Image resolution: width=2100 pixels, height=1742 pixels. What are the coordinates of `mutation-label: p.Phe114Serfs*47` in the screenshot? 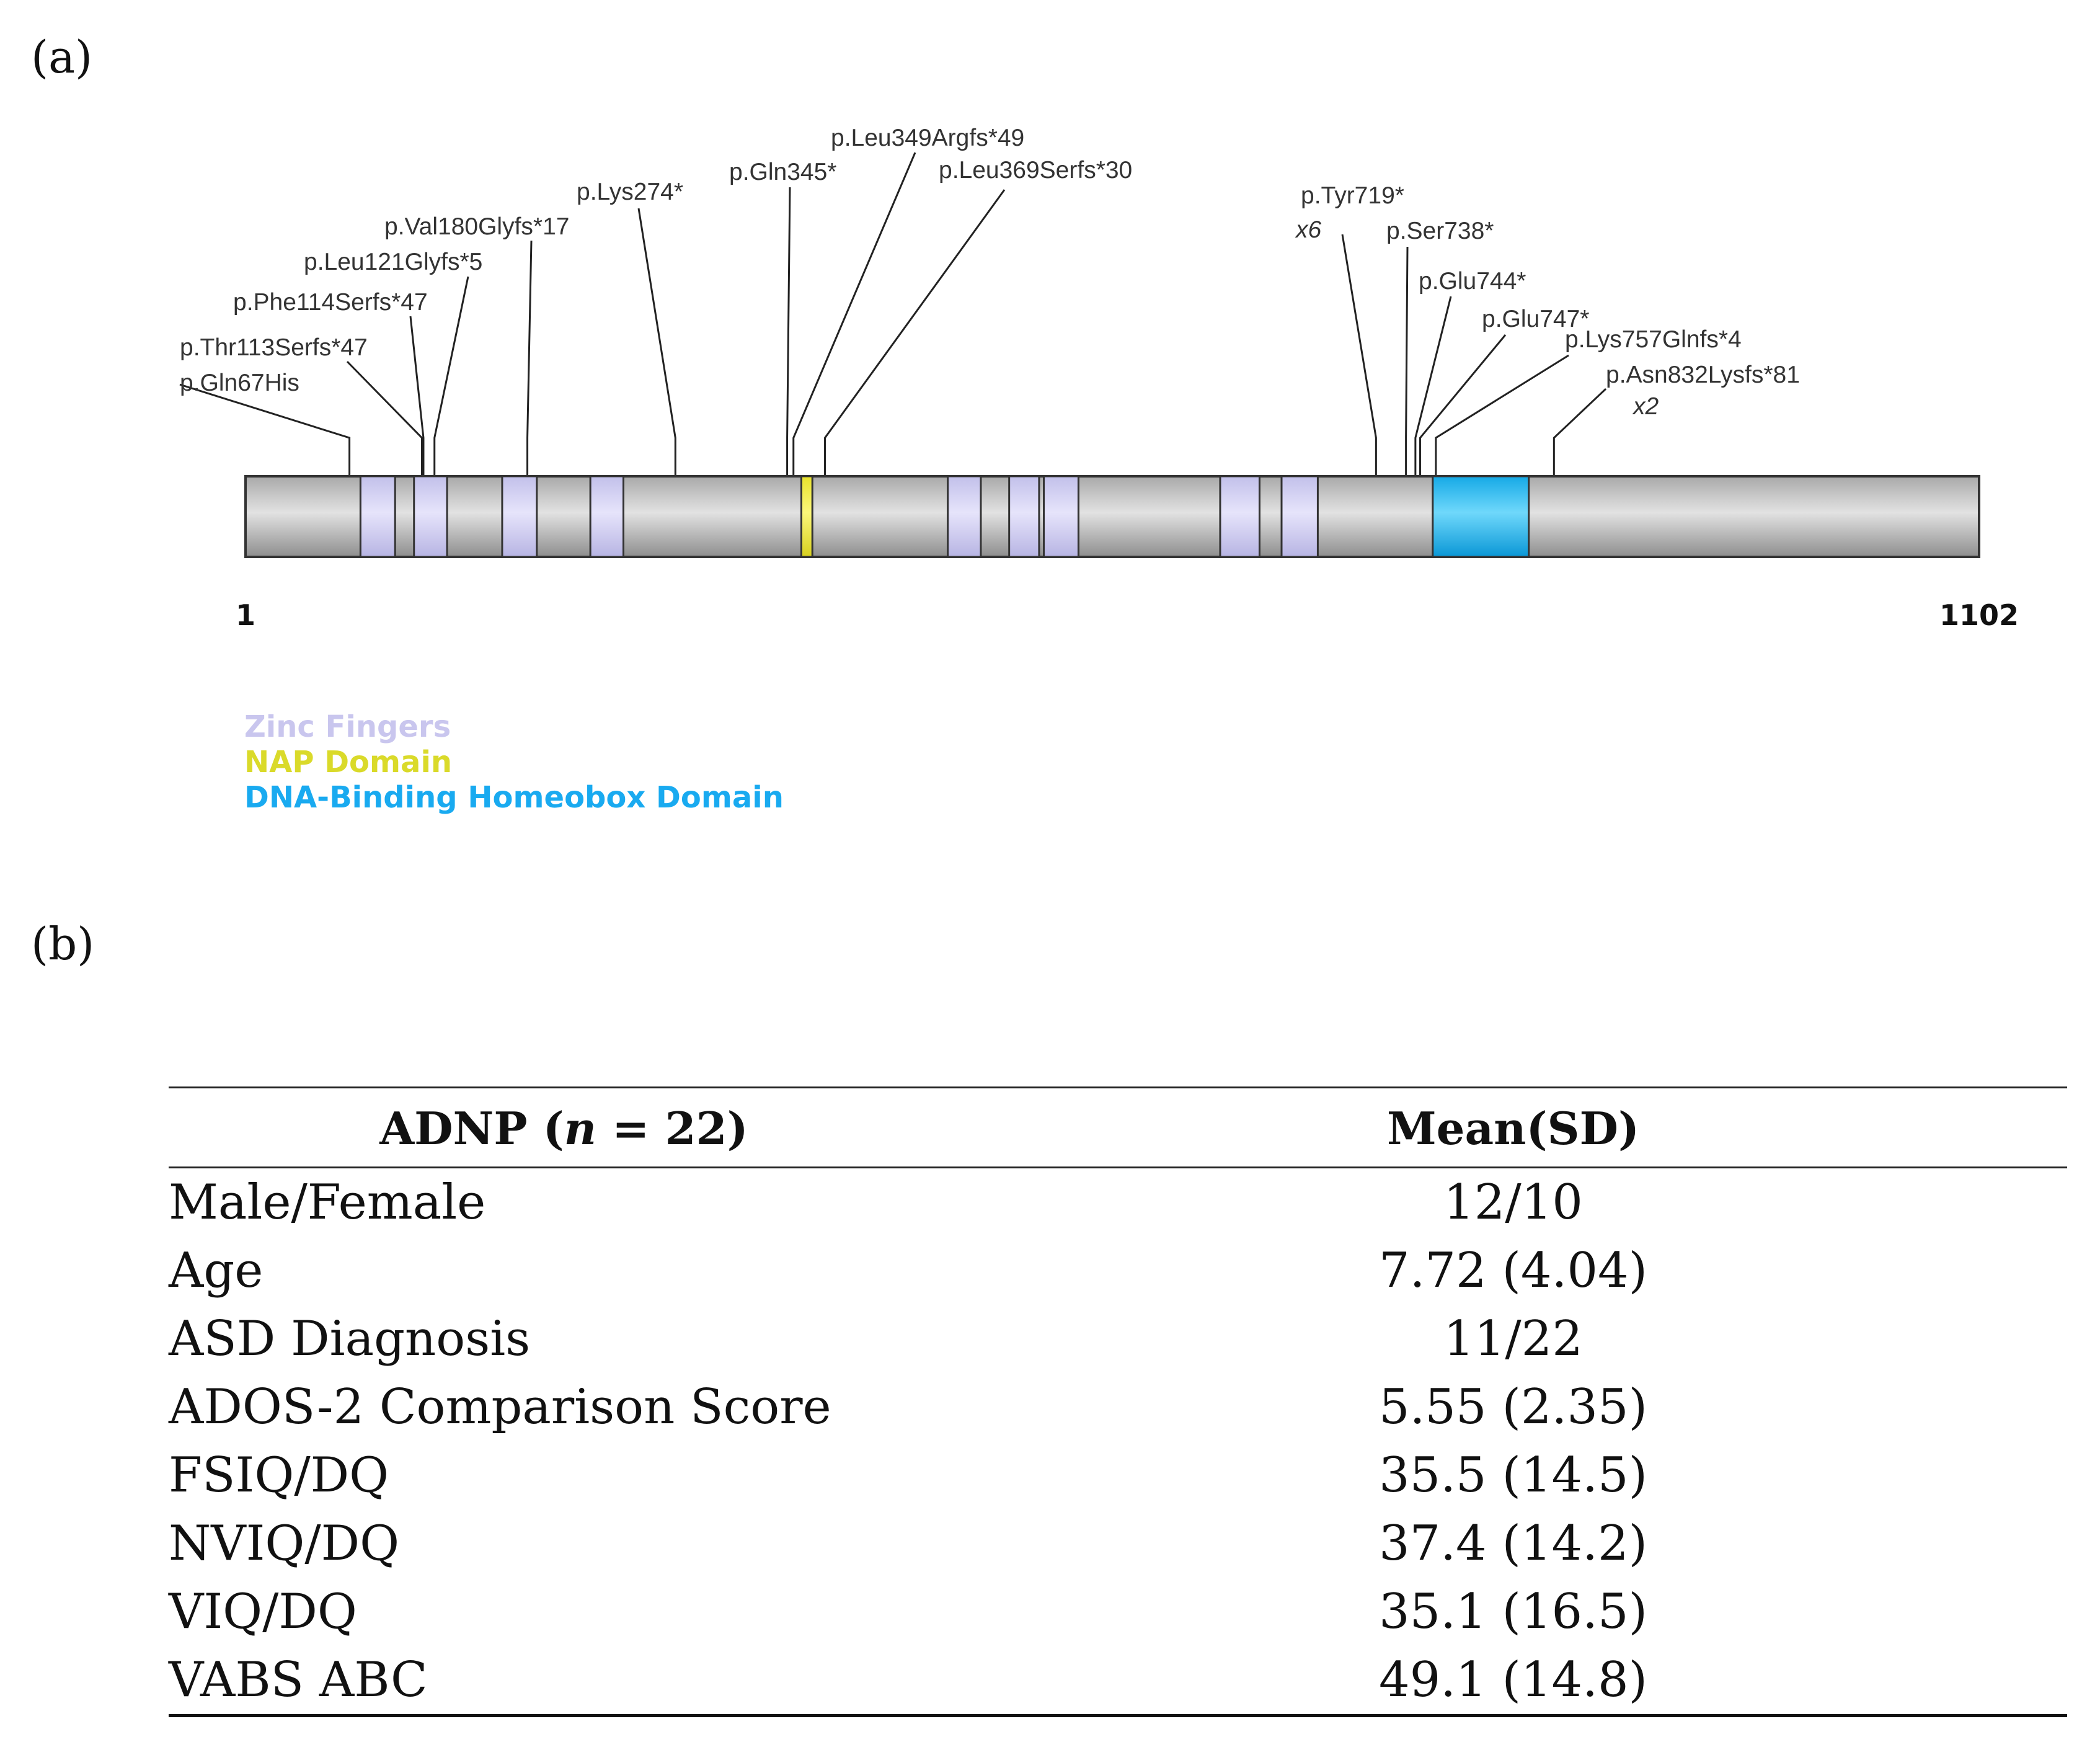 It's located at (330, 302).